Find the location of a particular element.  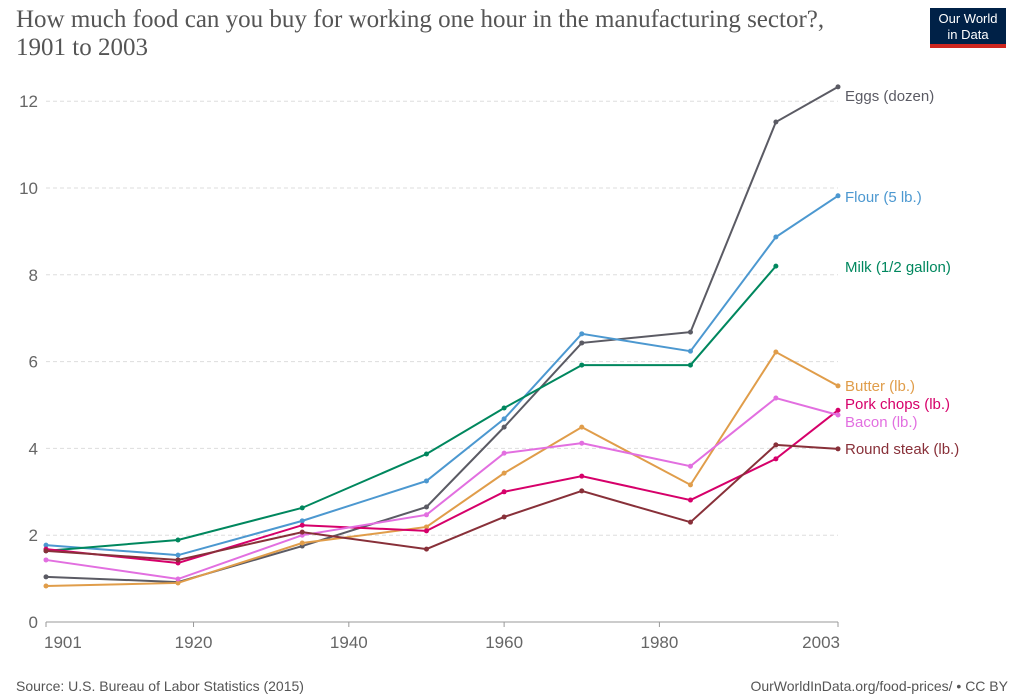

series-label: Flour (5 lb.) is located at coordinates (883, 197).